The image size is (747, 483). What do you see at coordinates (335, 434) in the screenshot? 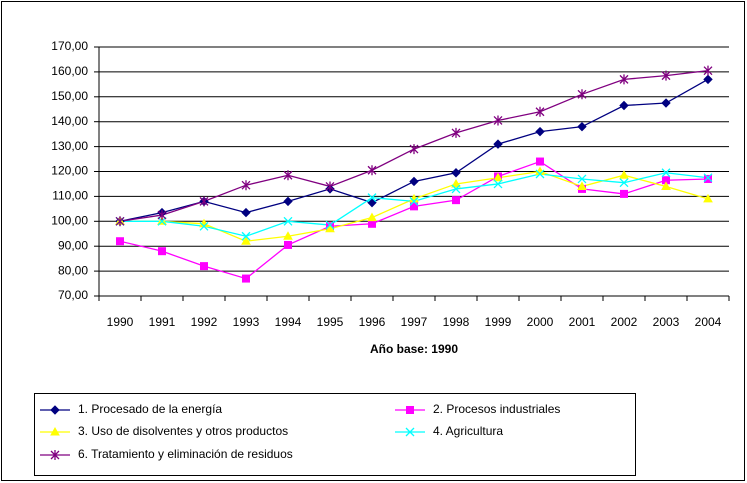
I see `legend-box` at bounding box center [335, 434].